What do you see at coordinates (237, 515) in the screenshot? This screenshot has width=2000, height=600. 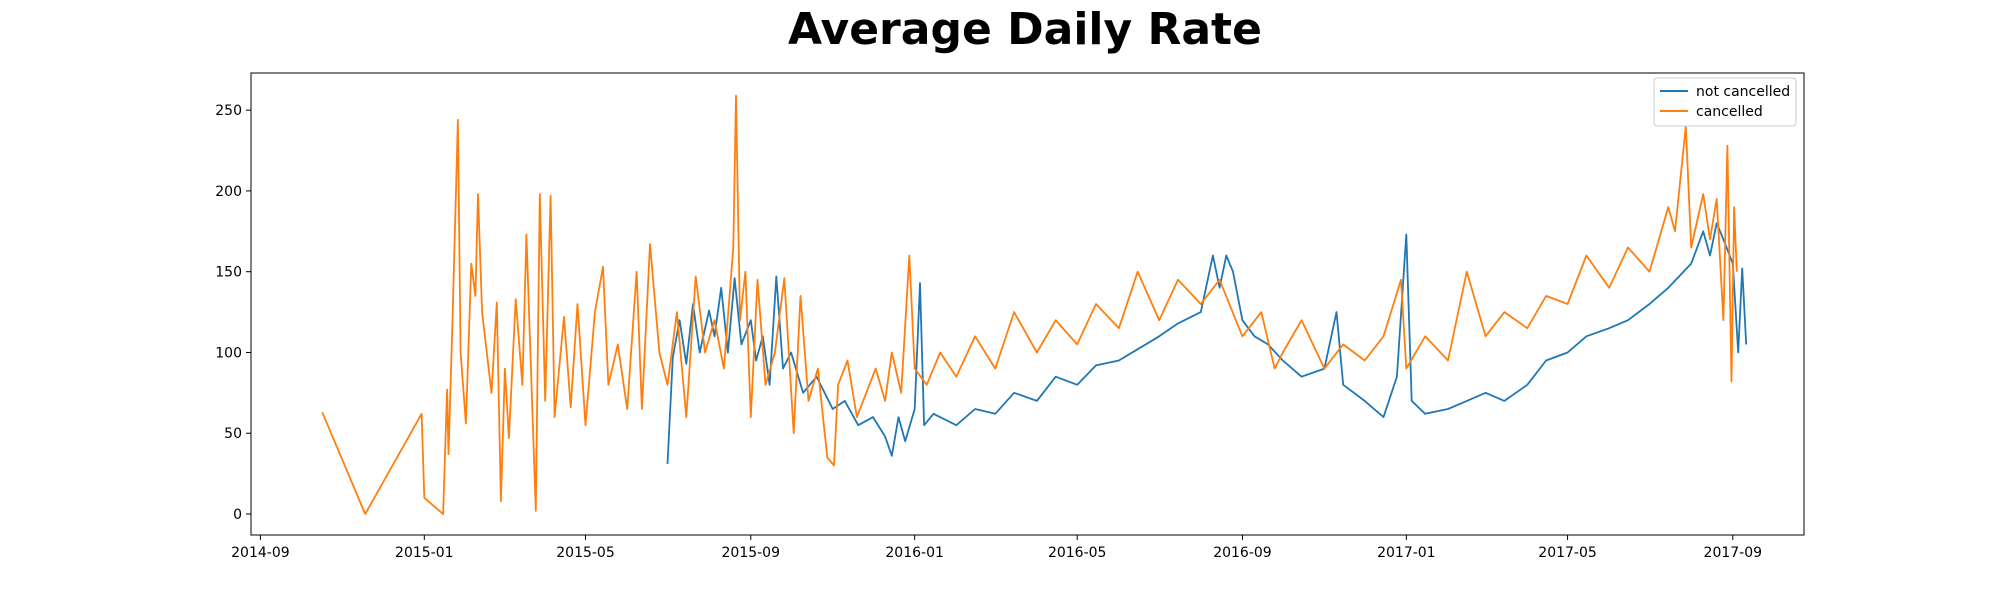 I see `y-tick-label-0: 0` at bounding box center [237, 515].